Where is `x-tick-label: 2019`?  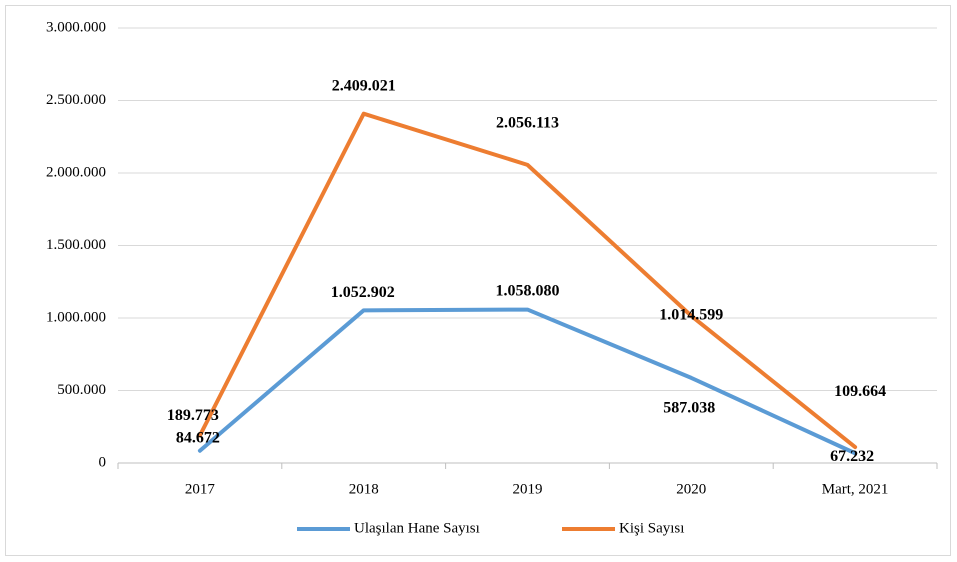
x-tick-label: 2019 is located at coordinates (528, 489).